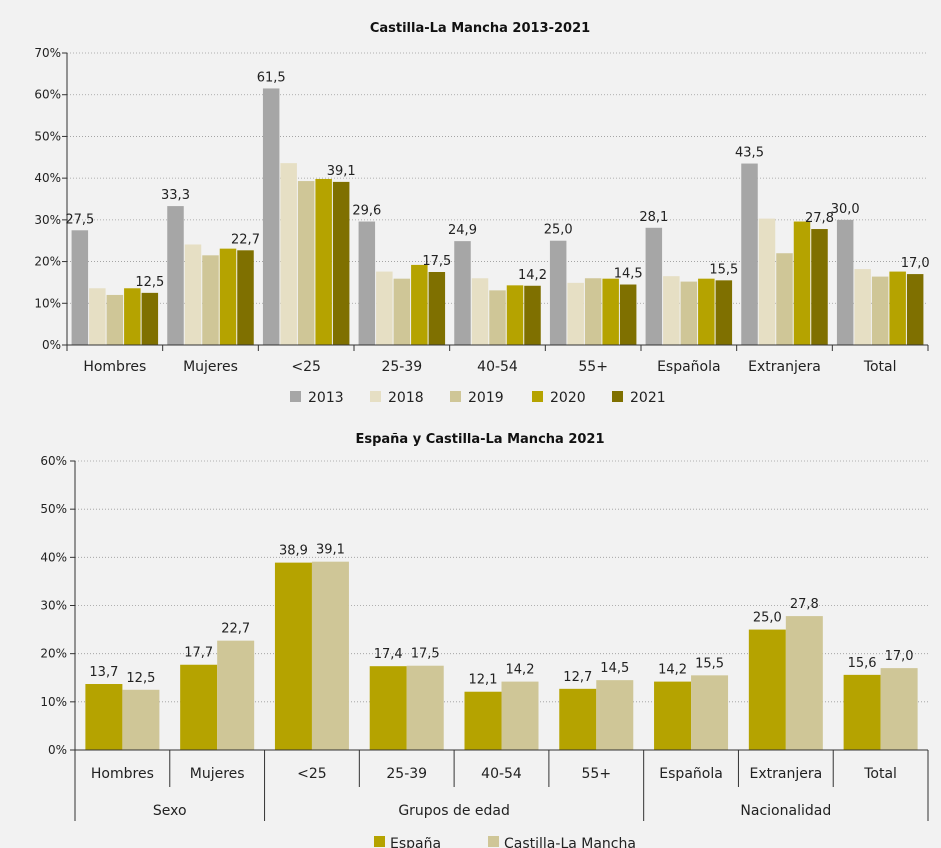  I want to click on chart2-category-label: Española, so click(691, 774).